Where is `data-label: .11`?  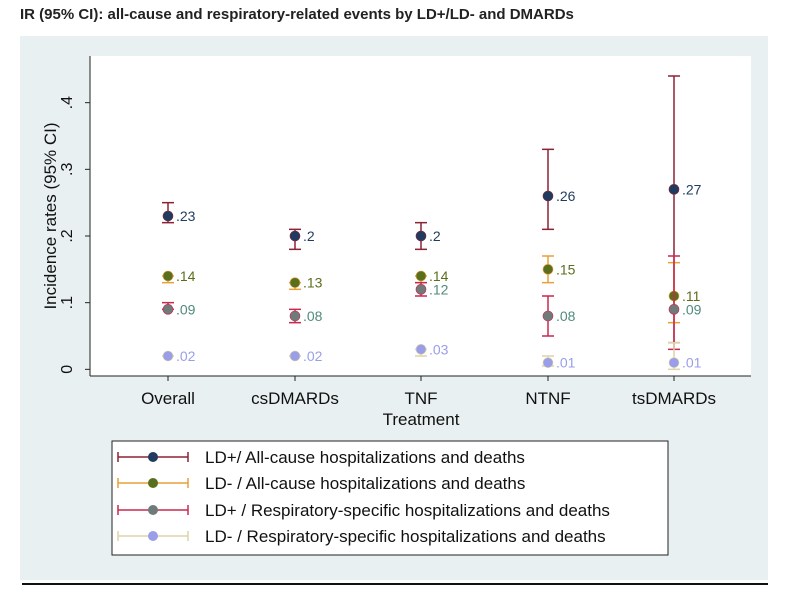 data-label: .11 is located at coordinates (691, 296).